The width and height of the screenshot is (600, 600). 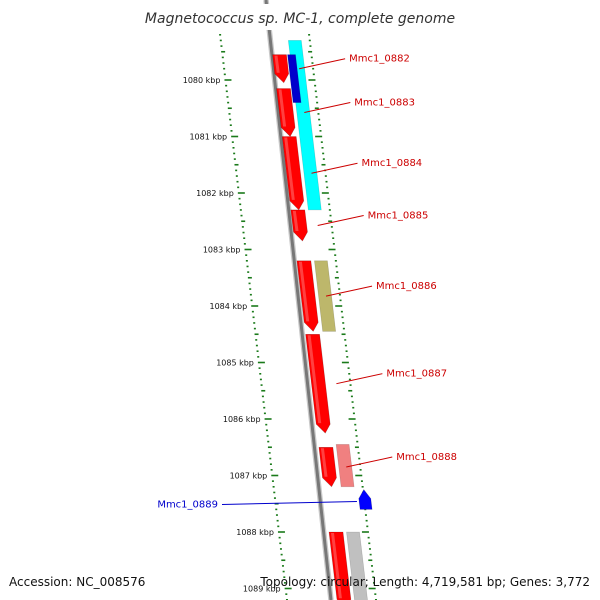 I want to click on kbp-tick-label: 1088 kbp, so click(x=255, y=532).